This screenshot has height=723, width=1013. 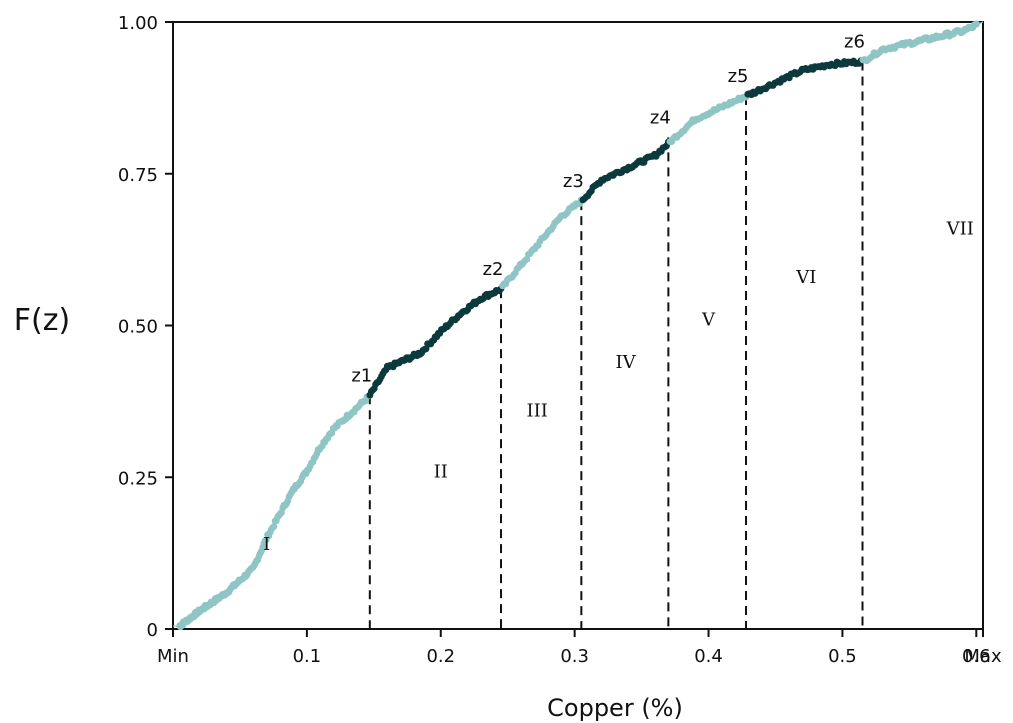 I want to click on y-tick-label: 1.00, so click(x=138, y=23).